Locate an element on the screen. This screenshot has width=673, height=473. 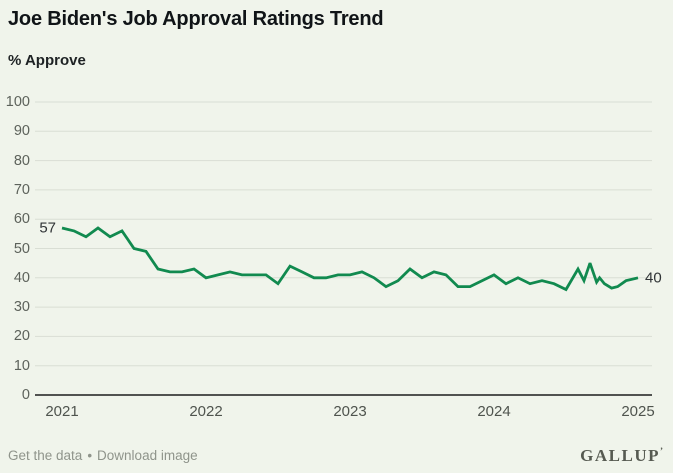
gallup-trademark-mark: ’ is located at coordinates (661, 451).